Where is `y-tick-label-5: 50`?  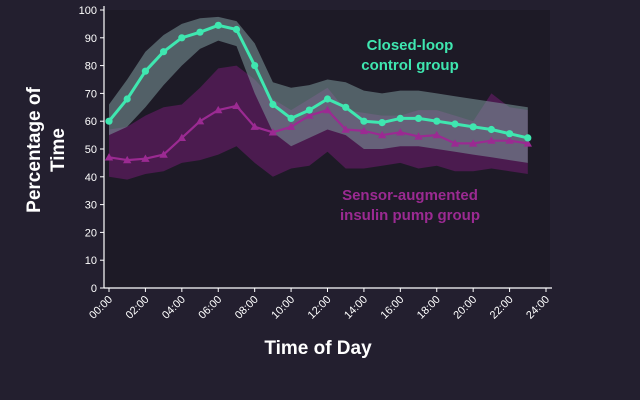
y-tick-label-5: 50 is located at coordinates (91, 150).